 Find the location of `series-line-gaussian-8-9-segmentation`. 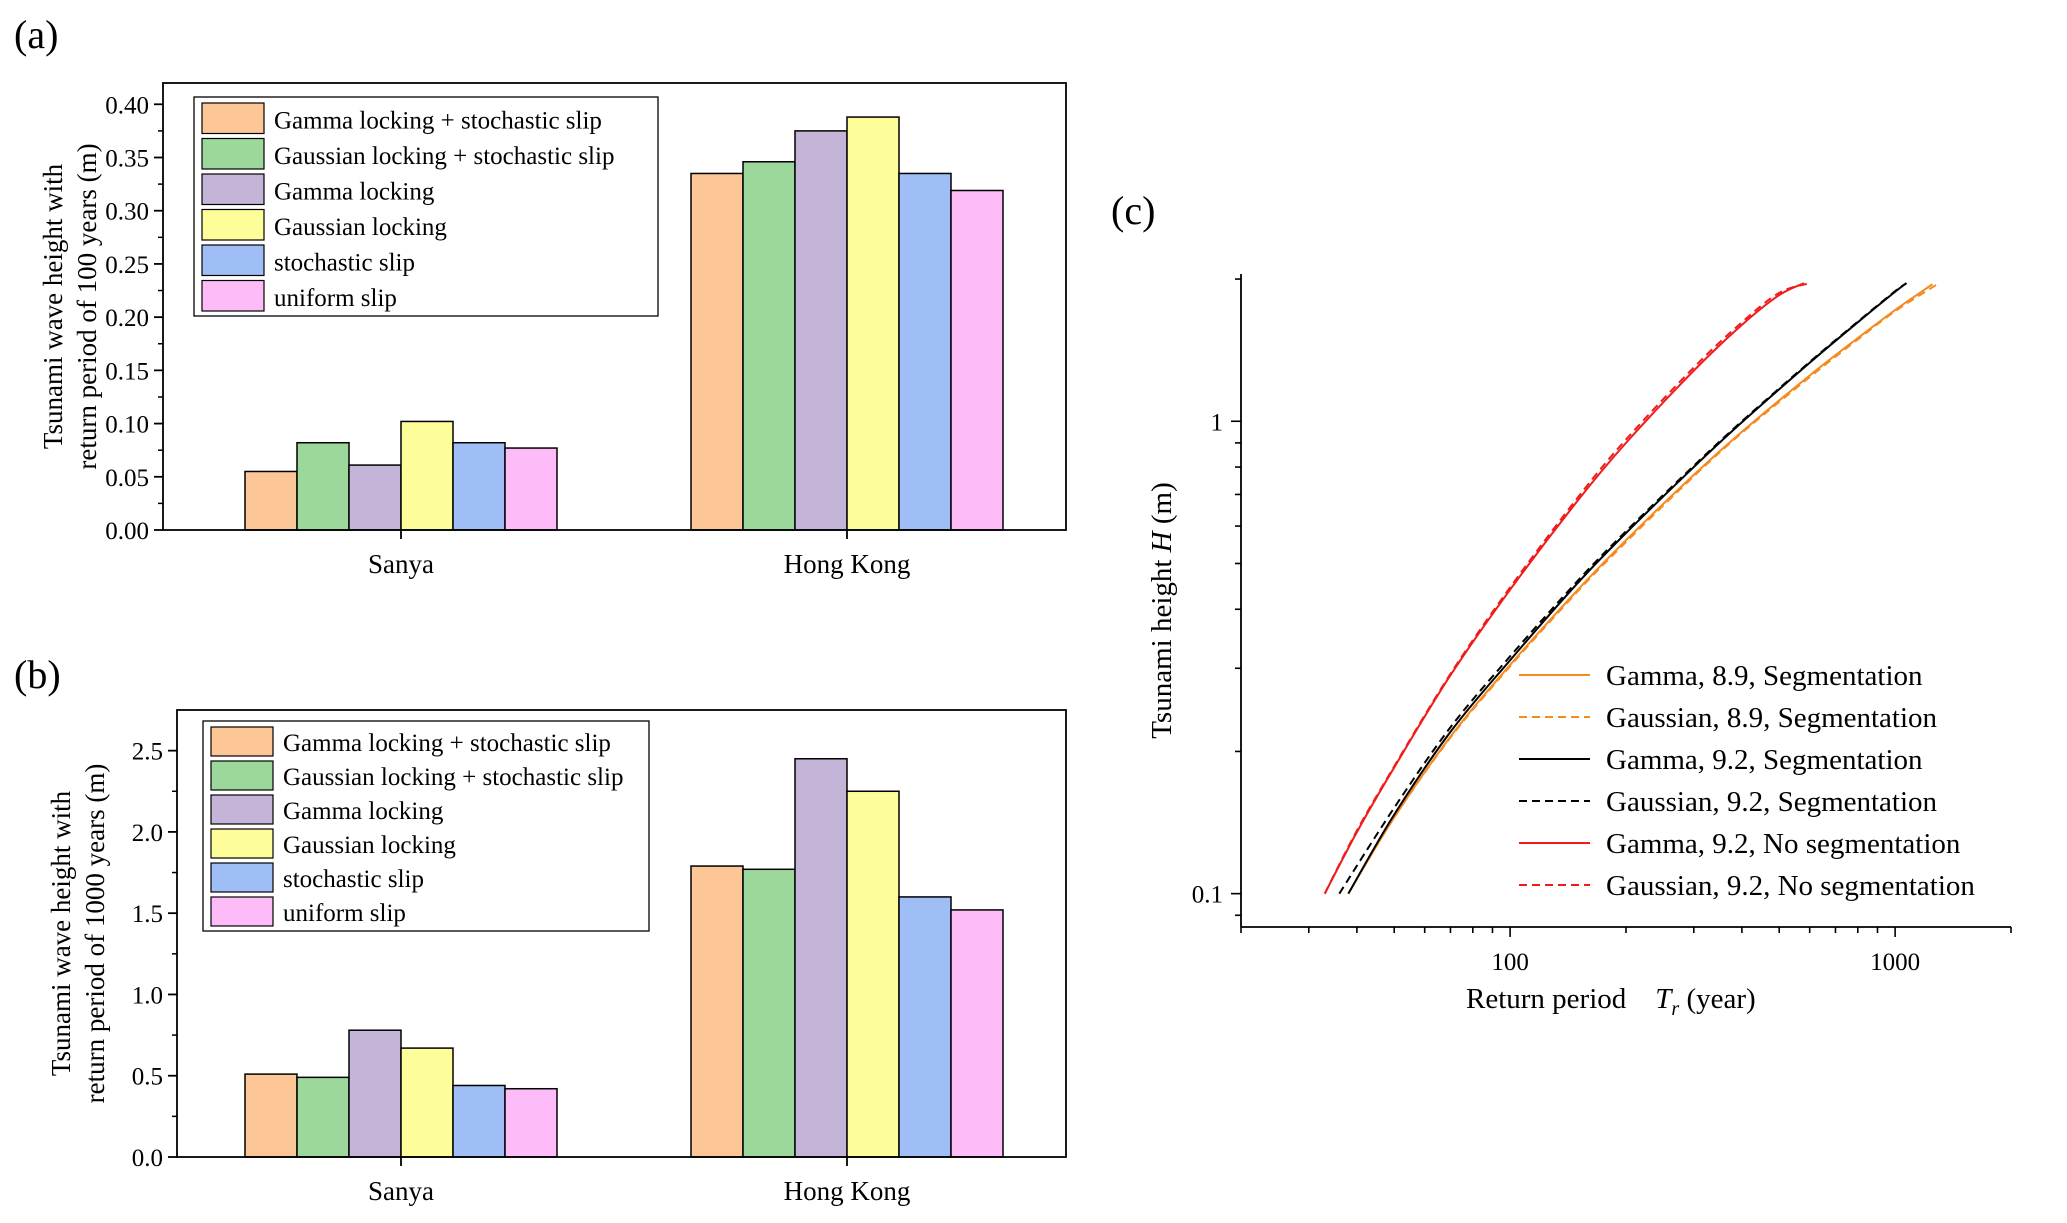

series-line-gaussian-8-9-segmentation is located at coordinates (1643, 588).